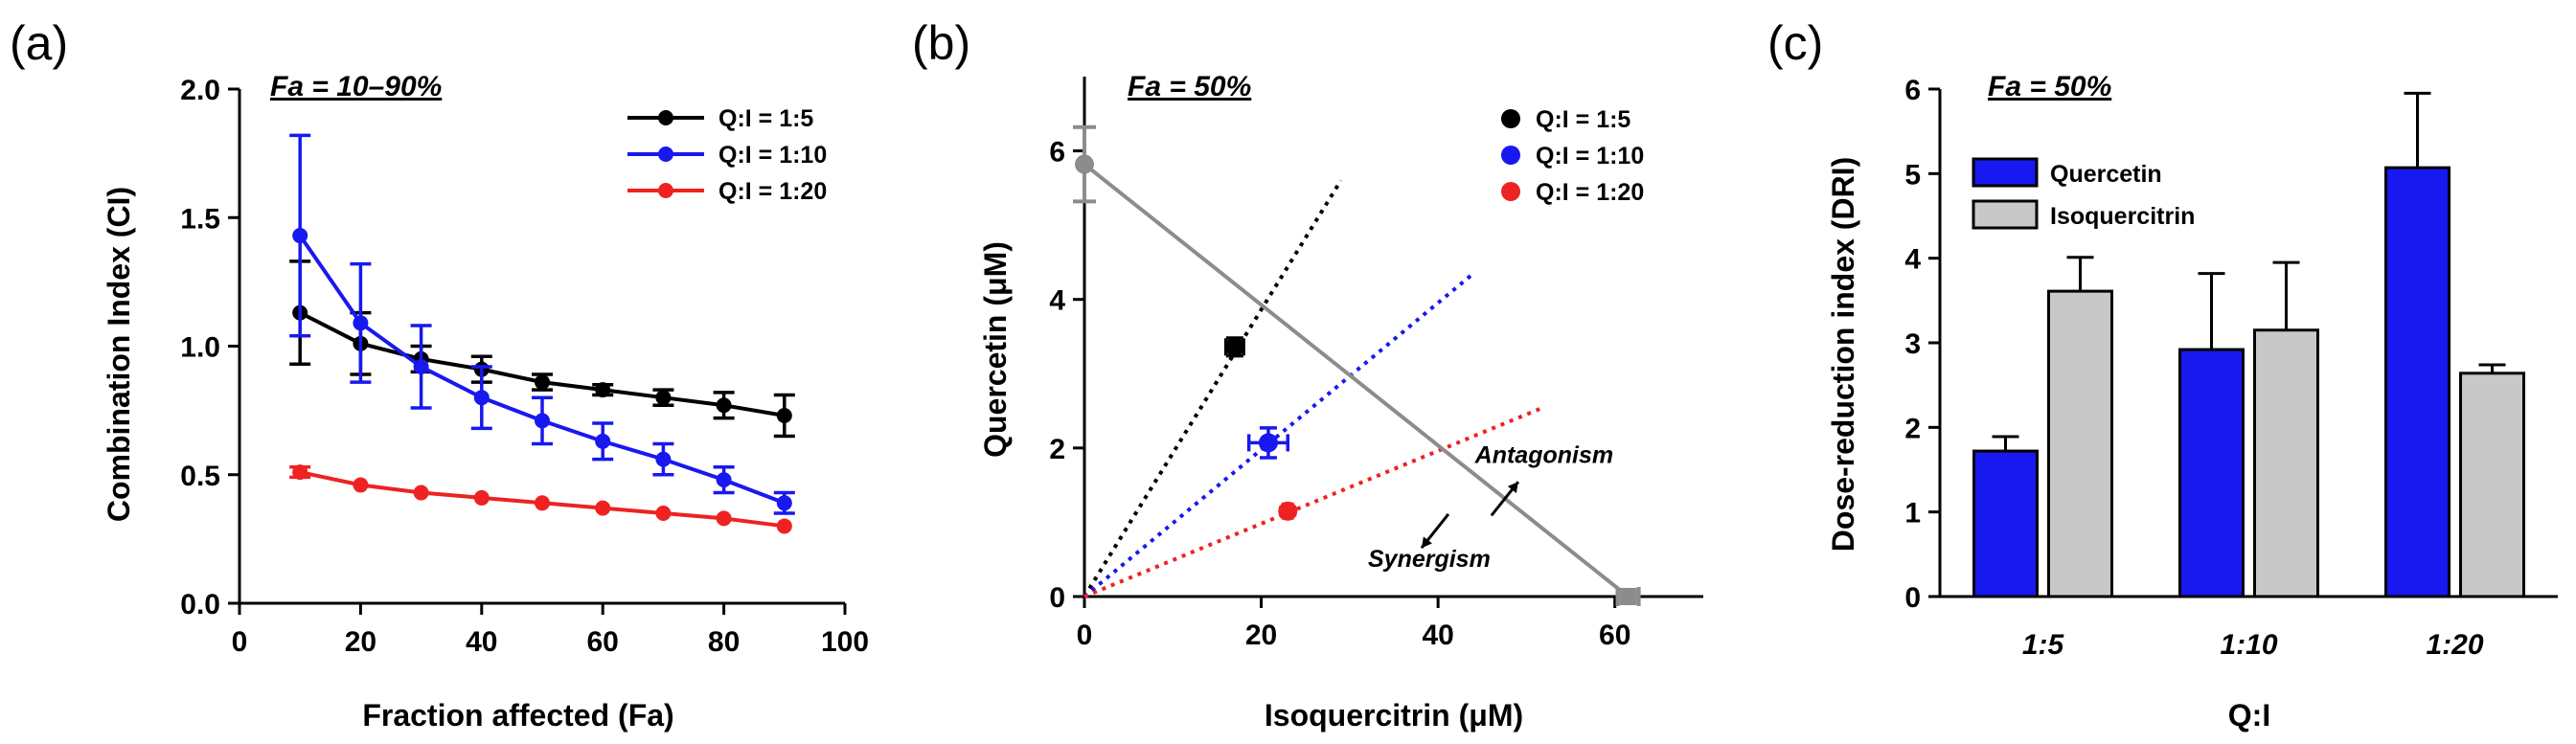  Describe the element at coordinates (1057, 450) in the screenshot. I see `panel-b-y-tick-label: 2` at that location.